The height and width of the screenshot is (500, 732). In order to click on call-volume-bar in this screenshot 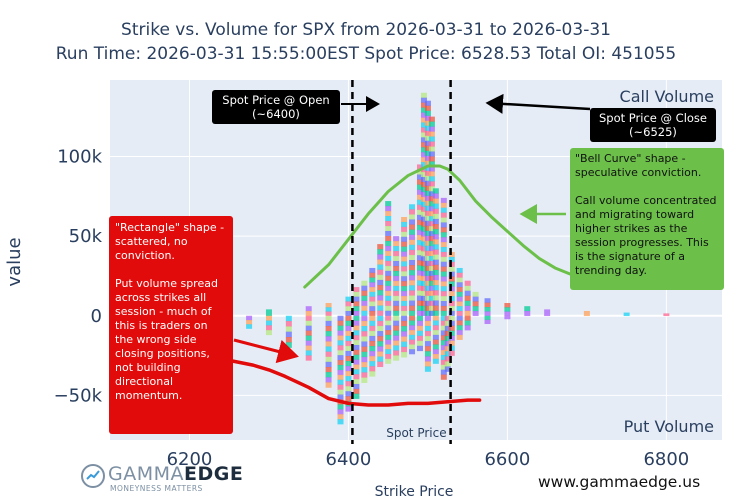, I will do `click(626, 314)`.